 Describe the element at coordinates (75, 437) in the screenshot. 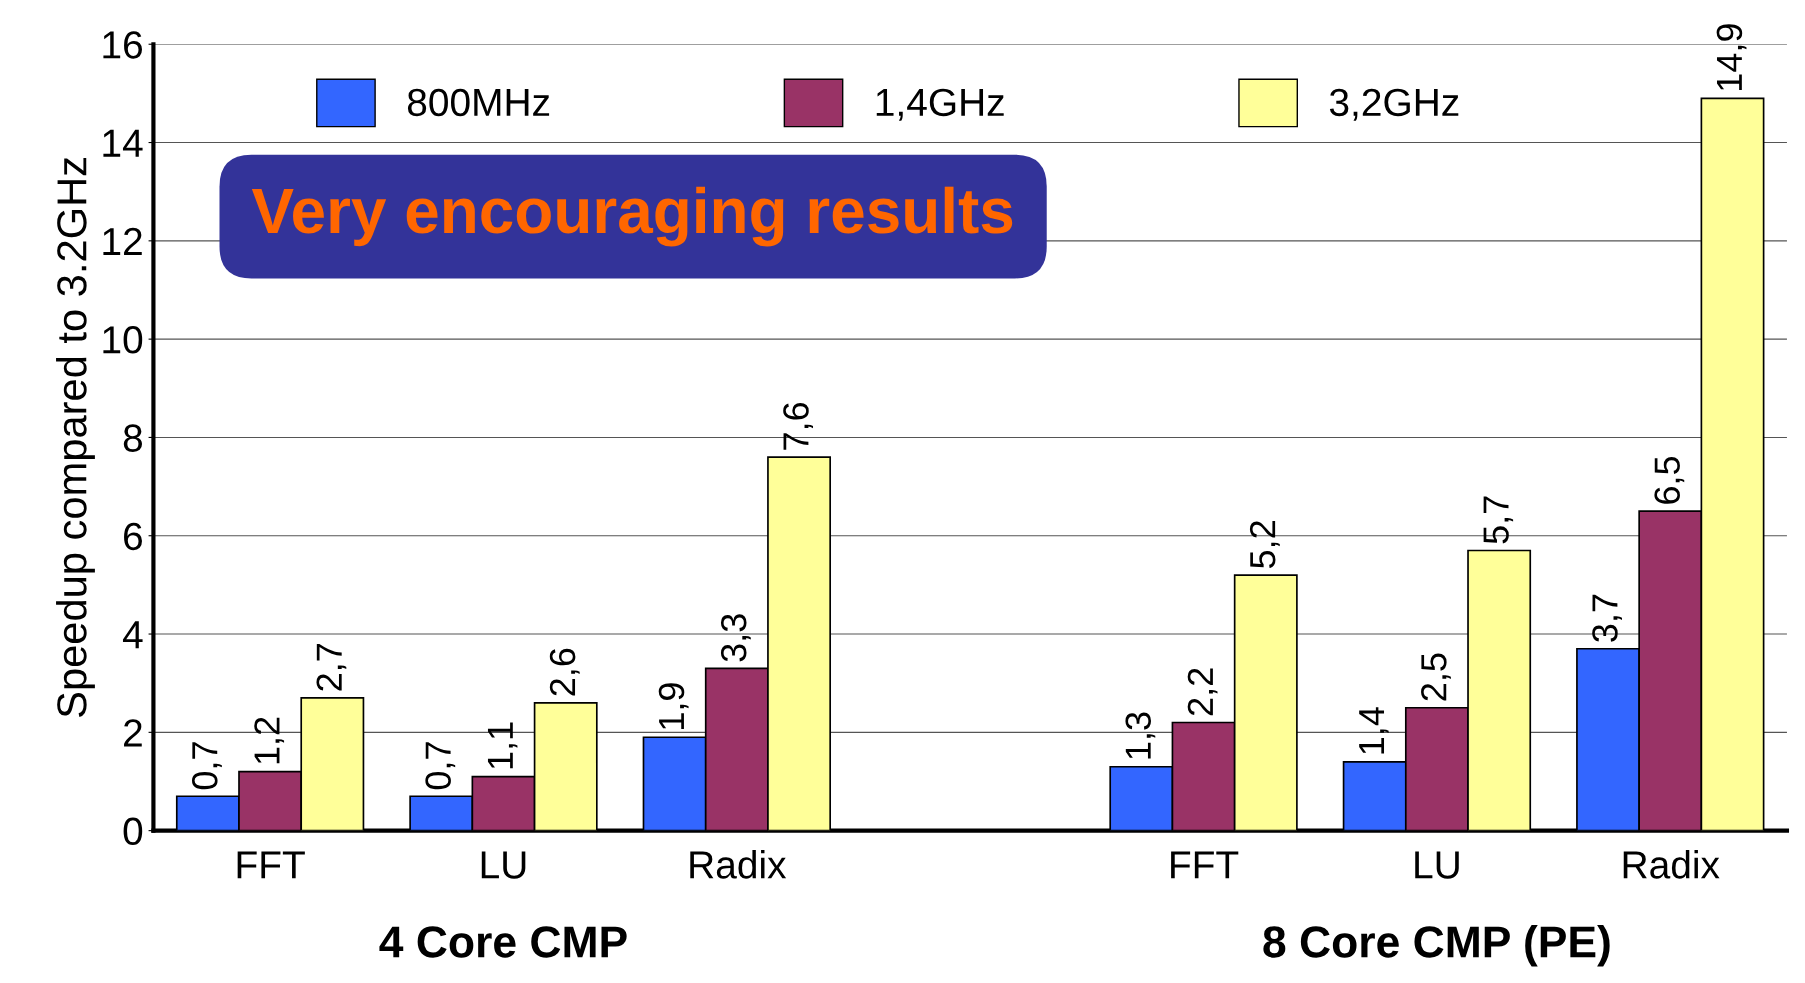

I see `y-axis-title: Speedup compared to 3.2GHz` at that location.